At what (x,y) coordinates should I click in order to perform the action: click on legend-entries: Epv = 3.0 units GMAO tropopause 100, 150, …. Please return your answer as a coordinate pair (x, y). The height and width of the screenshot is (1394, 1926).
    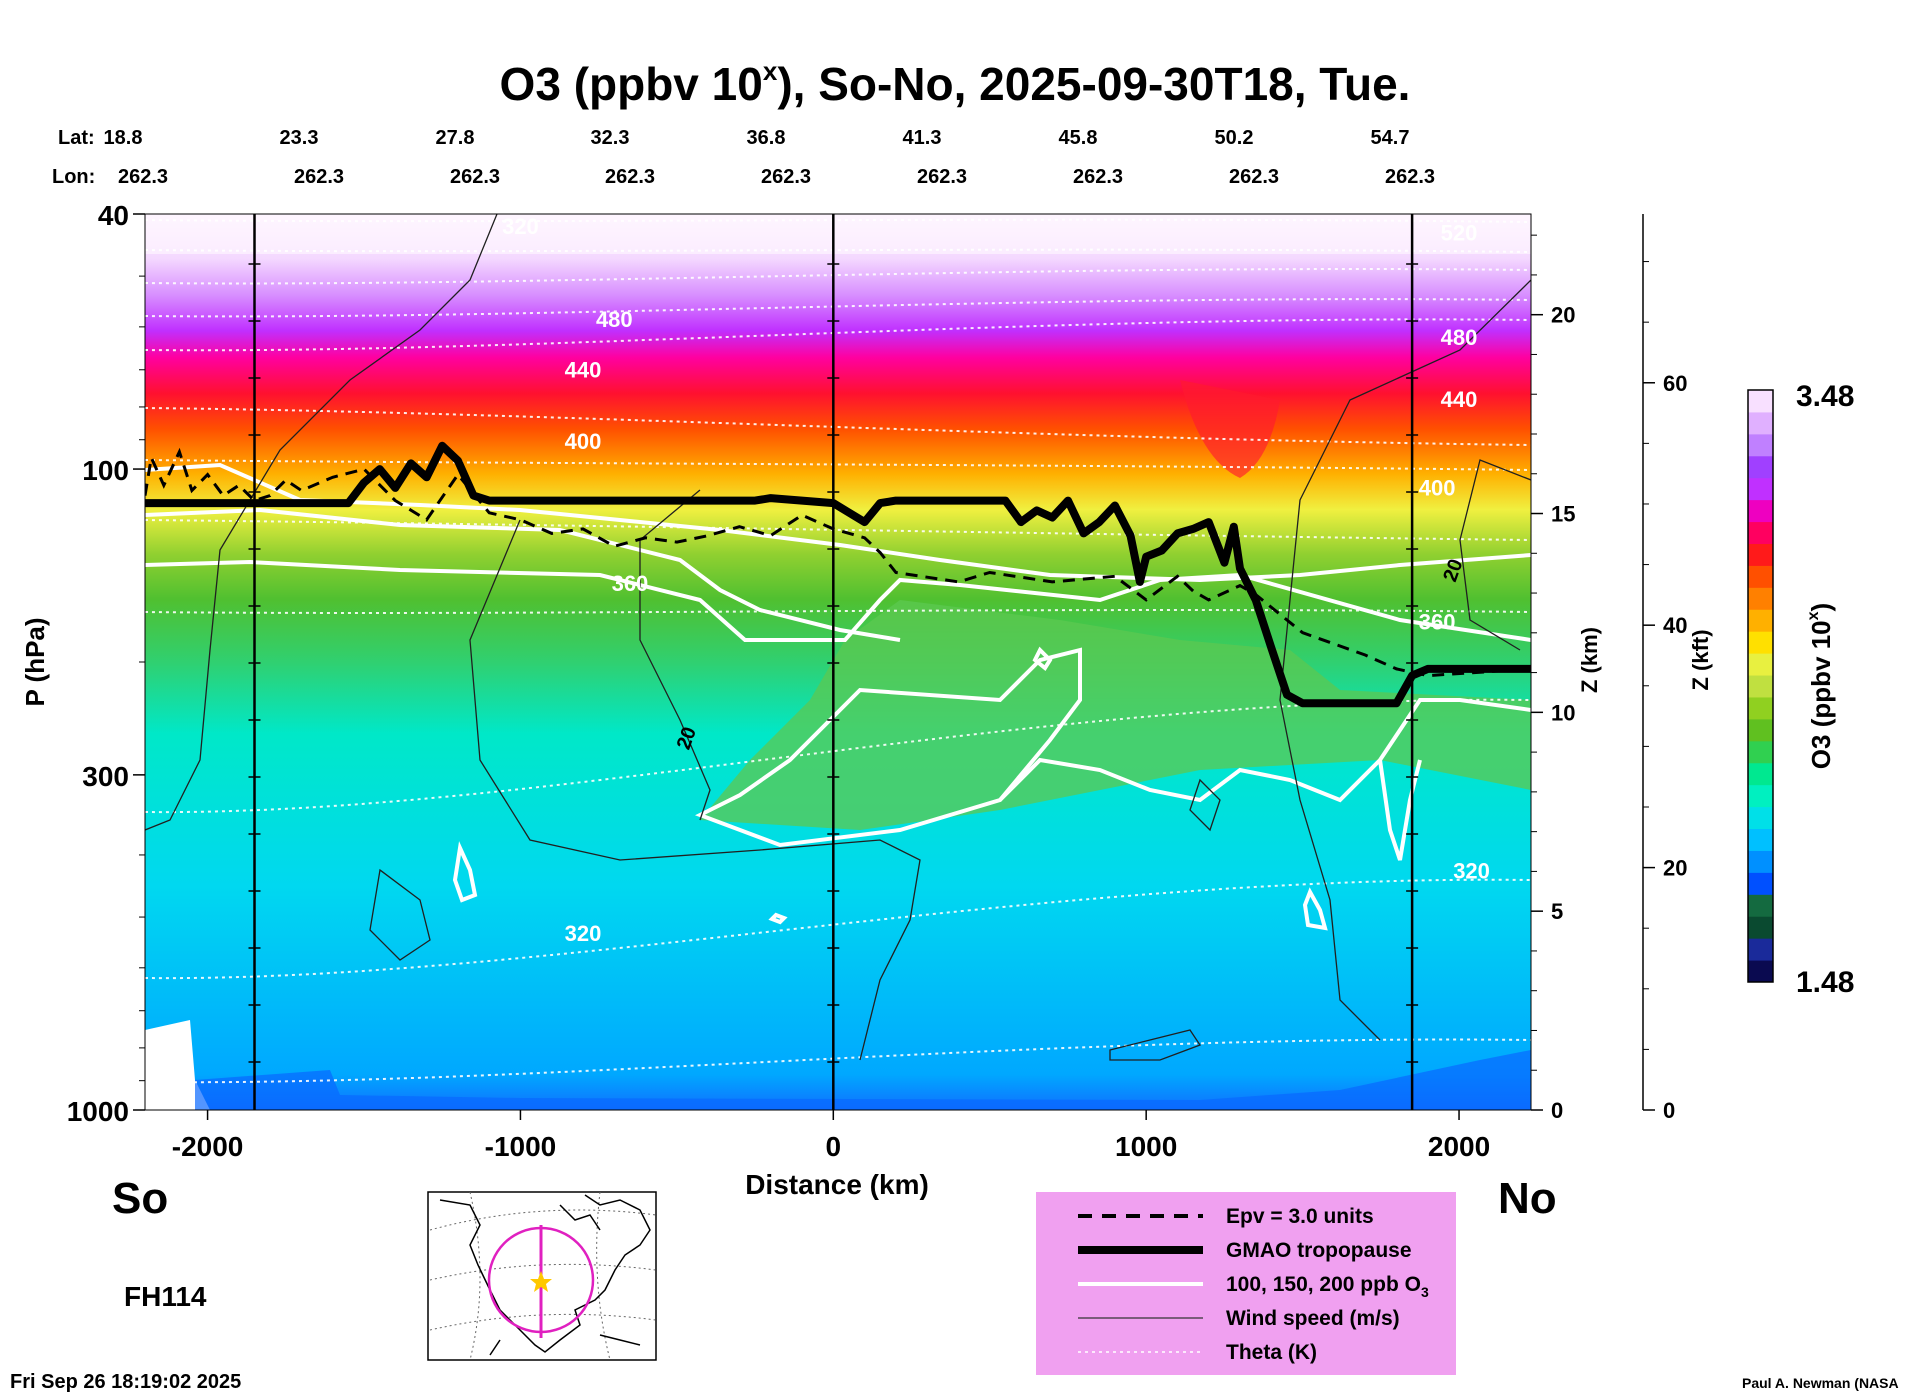
    Looking at the image, I should click on (1253, 1284).